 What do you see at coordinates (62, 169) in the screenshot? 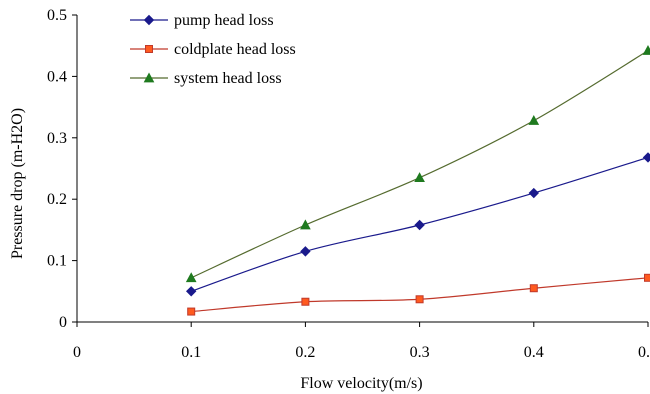
I see `y-ticks: 0 0.1 0.2 0.3 0.4 0.5` at bounding box center [62, 169].